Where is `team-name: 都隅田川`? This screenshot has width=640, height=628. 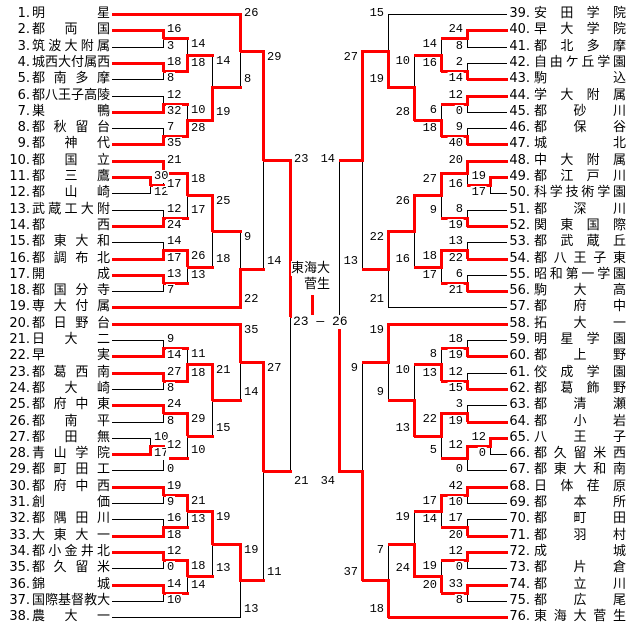 team-name: 都隅田川 is located at coordinates (71, 518).